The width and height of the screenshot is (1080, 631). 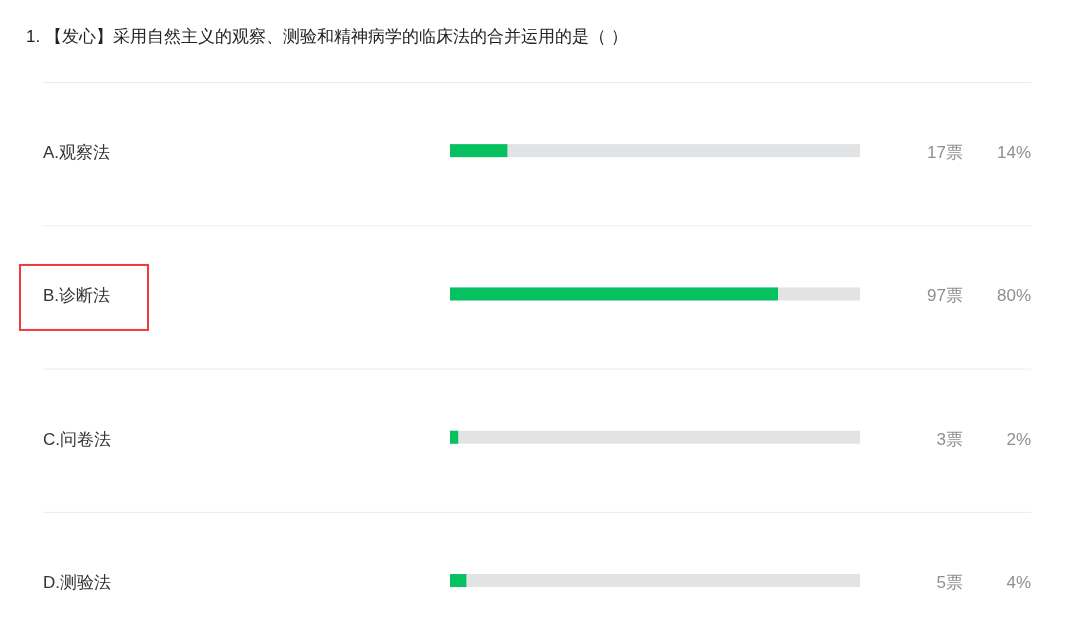 What do you see at coordinates (949, 583) in the screenshot?
I see `text: 5票` at bounding box center [949, 583].